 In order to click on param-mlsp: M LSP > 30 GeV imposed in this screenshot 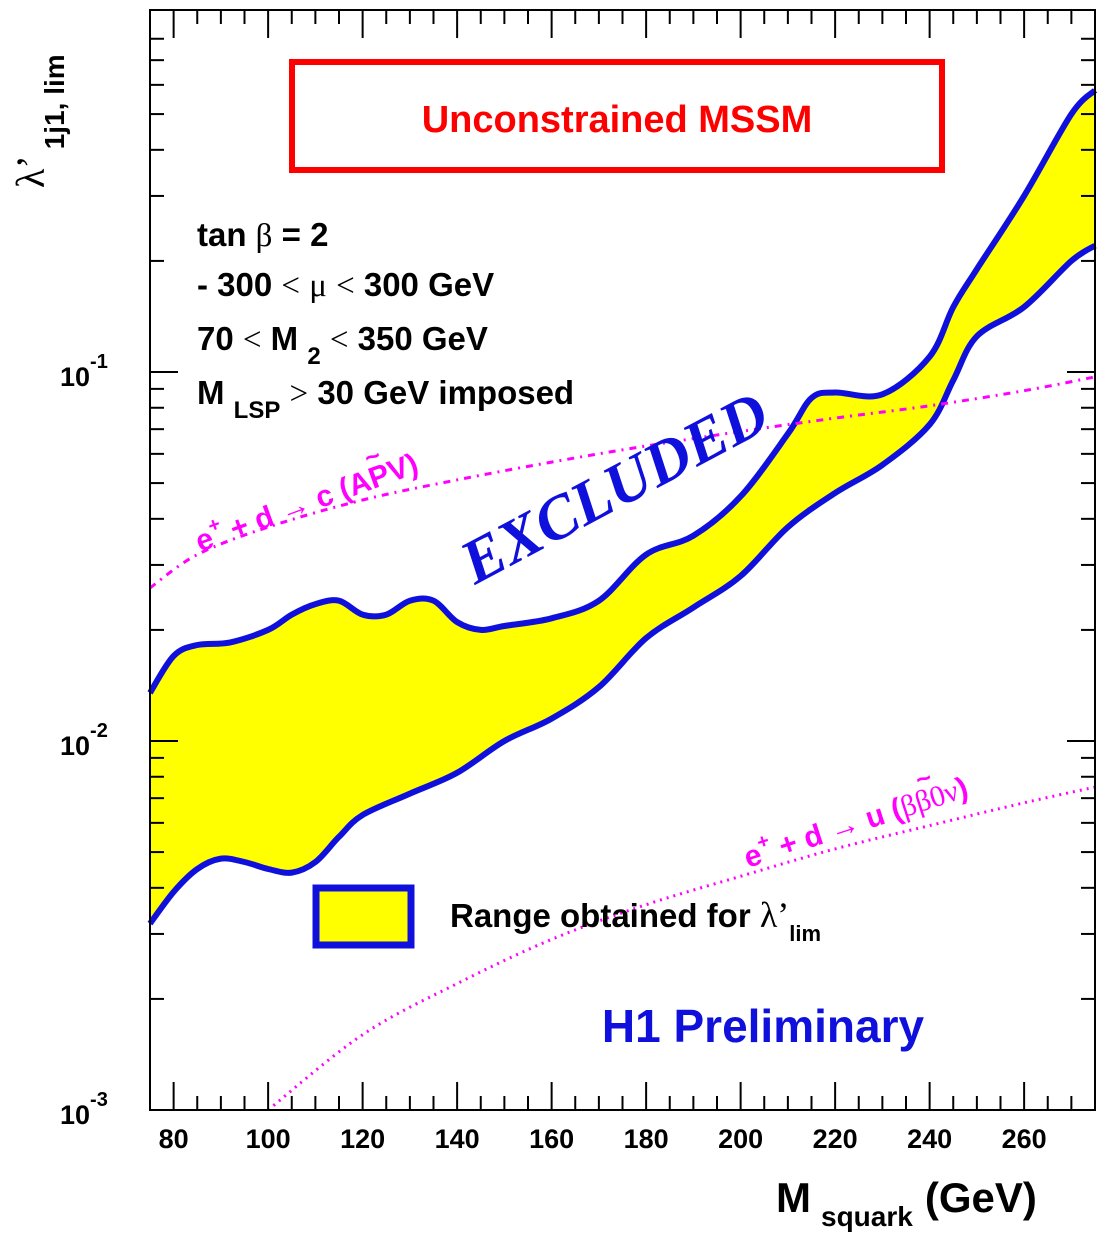, I will do `click(385, 399)`.